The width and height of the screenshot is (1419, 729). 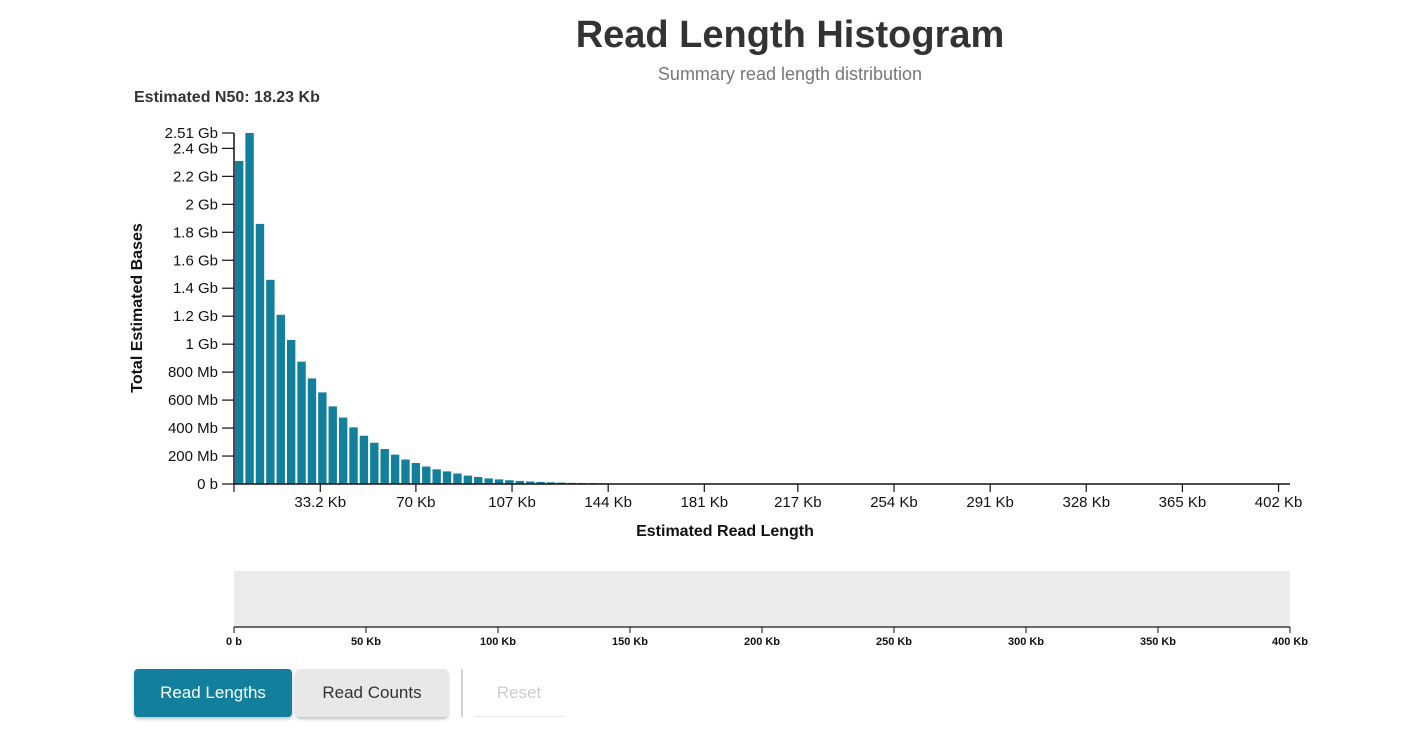 What do you see at coordinates (193, 428) in the screenshot?
I see `y-tick-label: 400 Mb` at bounding box center [193, 428].